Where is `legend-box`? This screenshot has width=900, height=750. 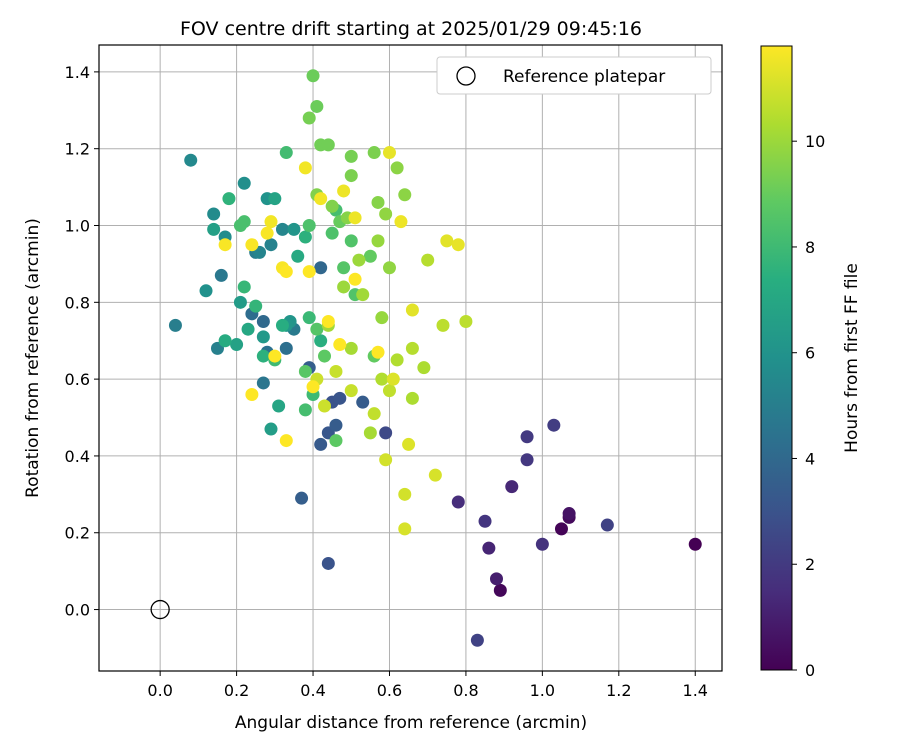 legend-box is located at coordinates (574, 75).